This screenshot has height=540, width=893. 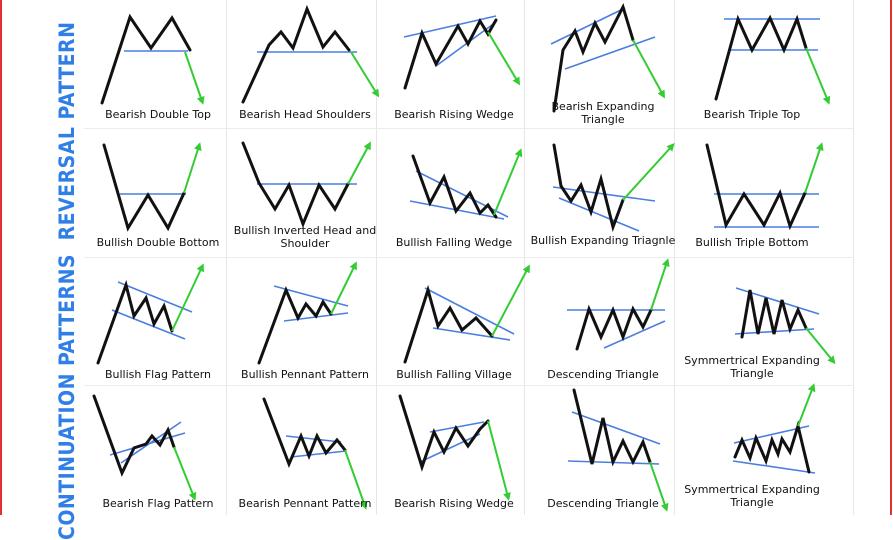 I want to click on pattern-card: Bullish Falling Wedge, so click(x=454, y=193).